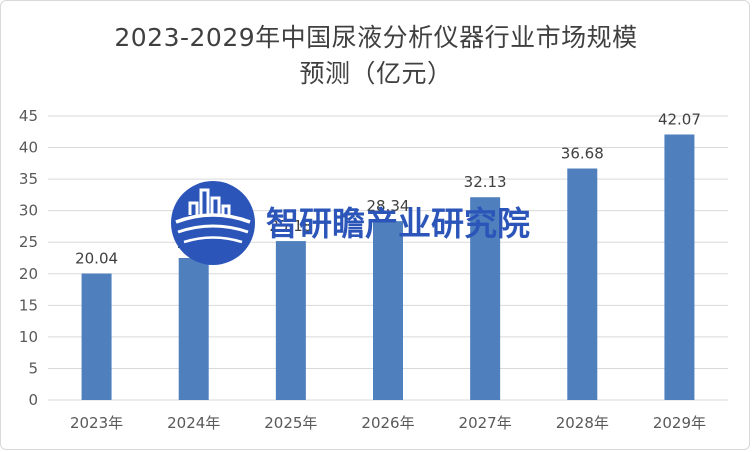 This screenshot has height=452, width=752. Describe the element at coordinates (485, 182) in the screenshot. I see `data-label: 32.13` at that location.